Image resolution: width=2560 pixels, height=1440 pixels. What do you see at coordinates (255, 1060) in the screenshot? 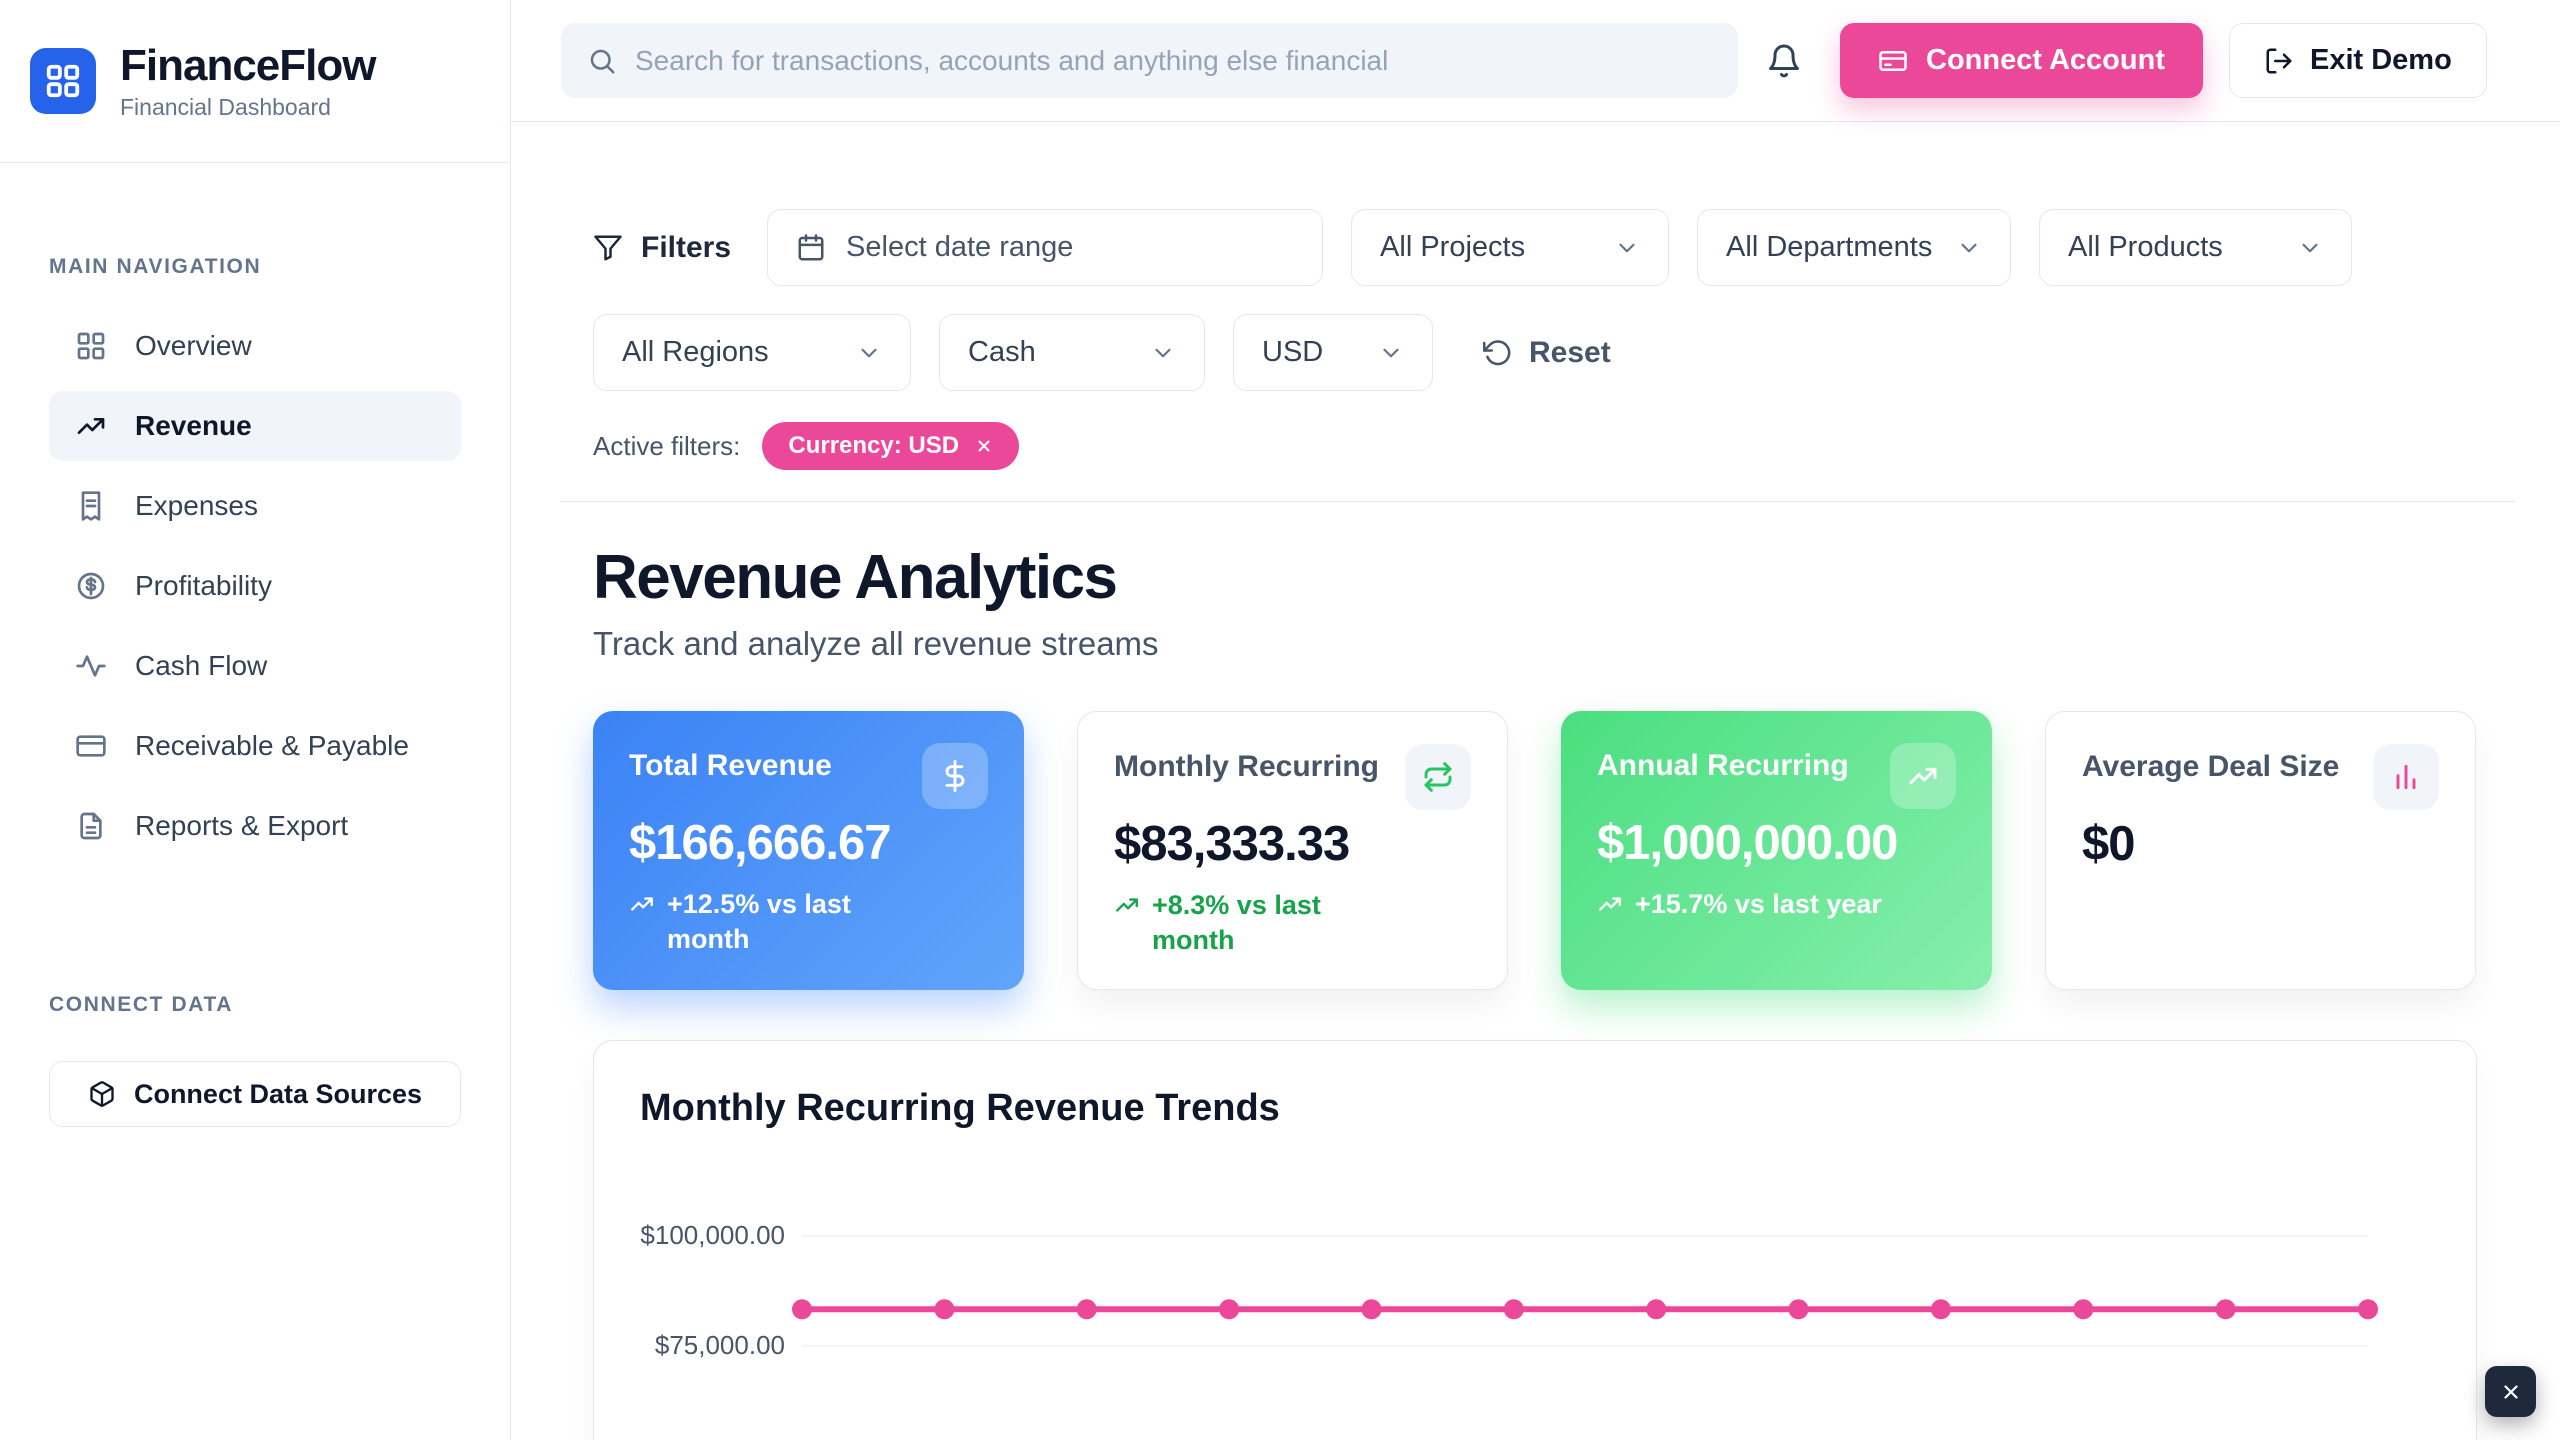
I see `connect-data-section: CONNECT DATA Connect Data Sources` at bounding box center [255, 1060].